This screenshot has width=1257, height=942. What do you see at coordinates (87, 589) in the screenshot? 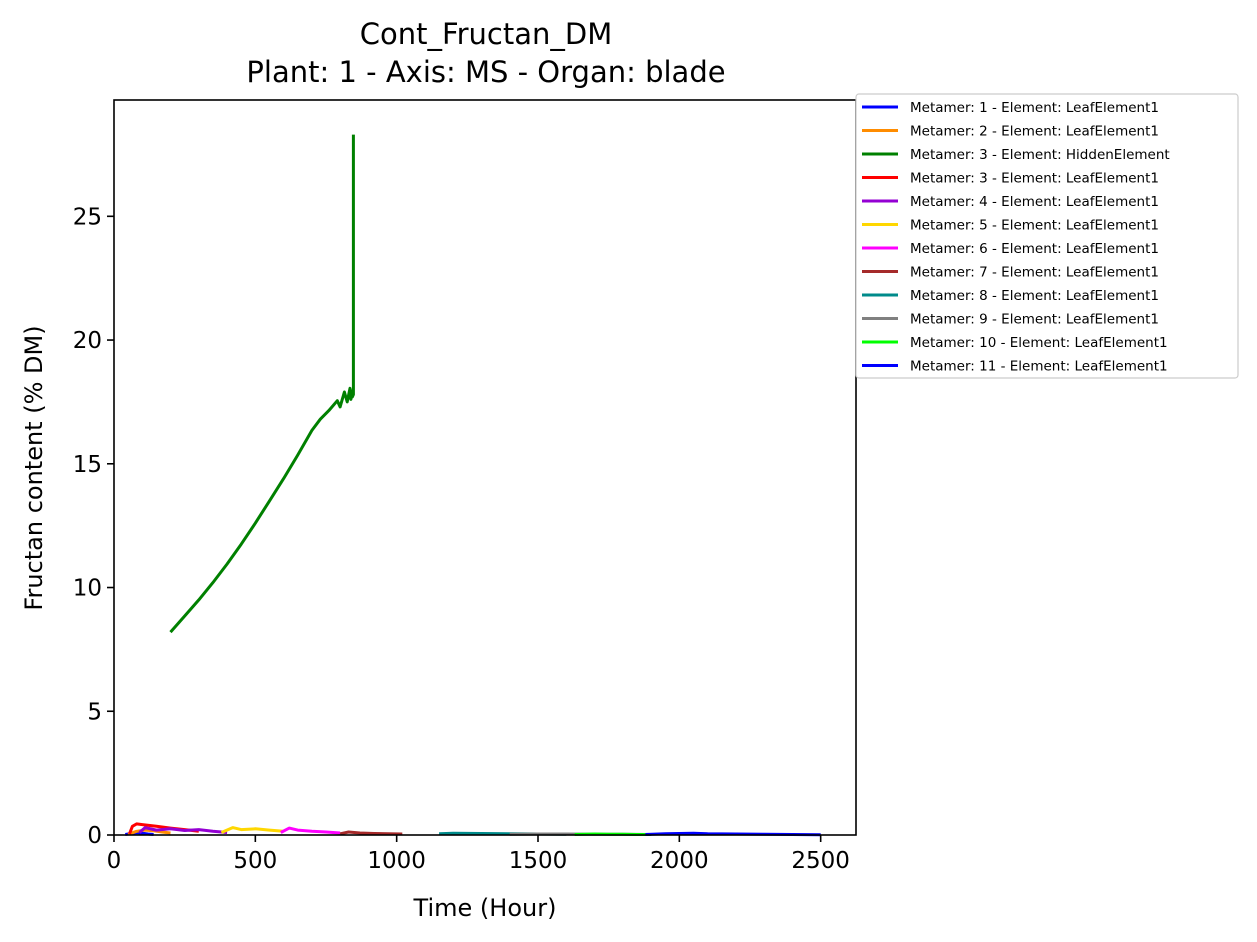
I see `y-tick-label: 10` at bounding box center [87, 589].